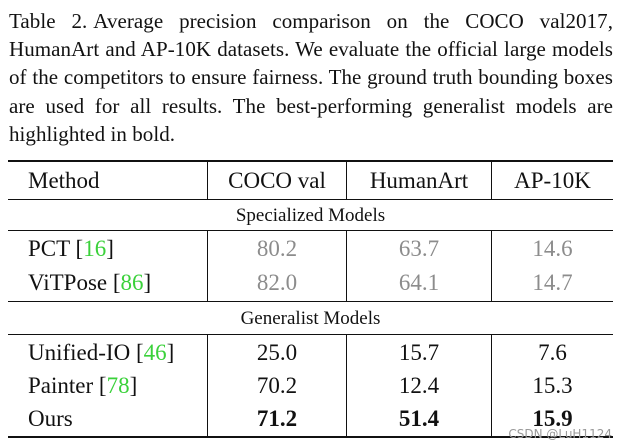 The width and height of the screenshot is (626, 445). What do you see at coordinates (552, 282) in the screenshot?
I see `table-cell-ap10k: 14.7` at bounding box center [552, 282].